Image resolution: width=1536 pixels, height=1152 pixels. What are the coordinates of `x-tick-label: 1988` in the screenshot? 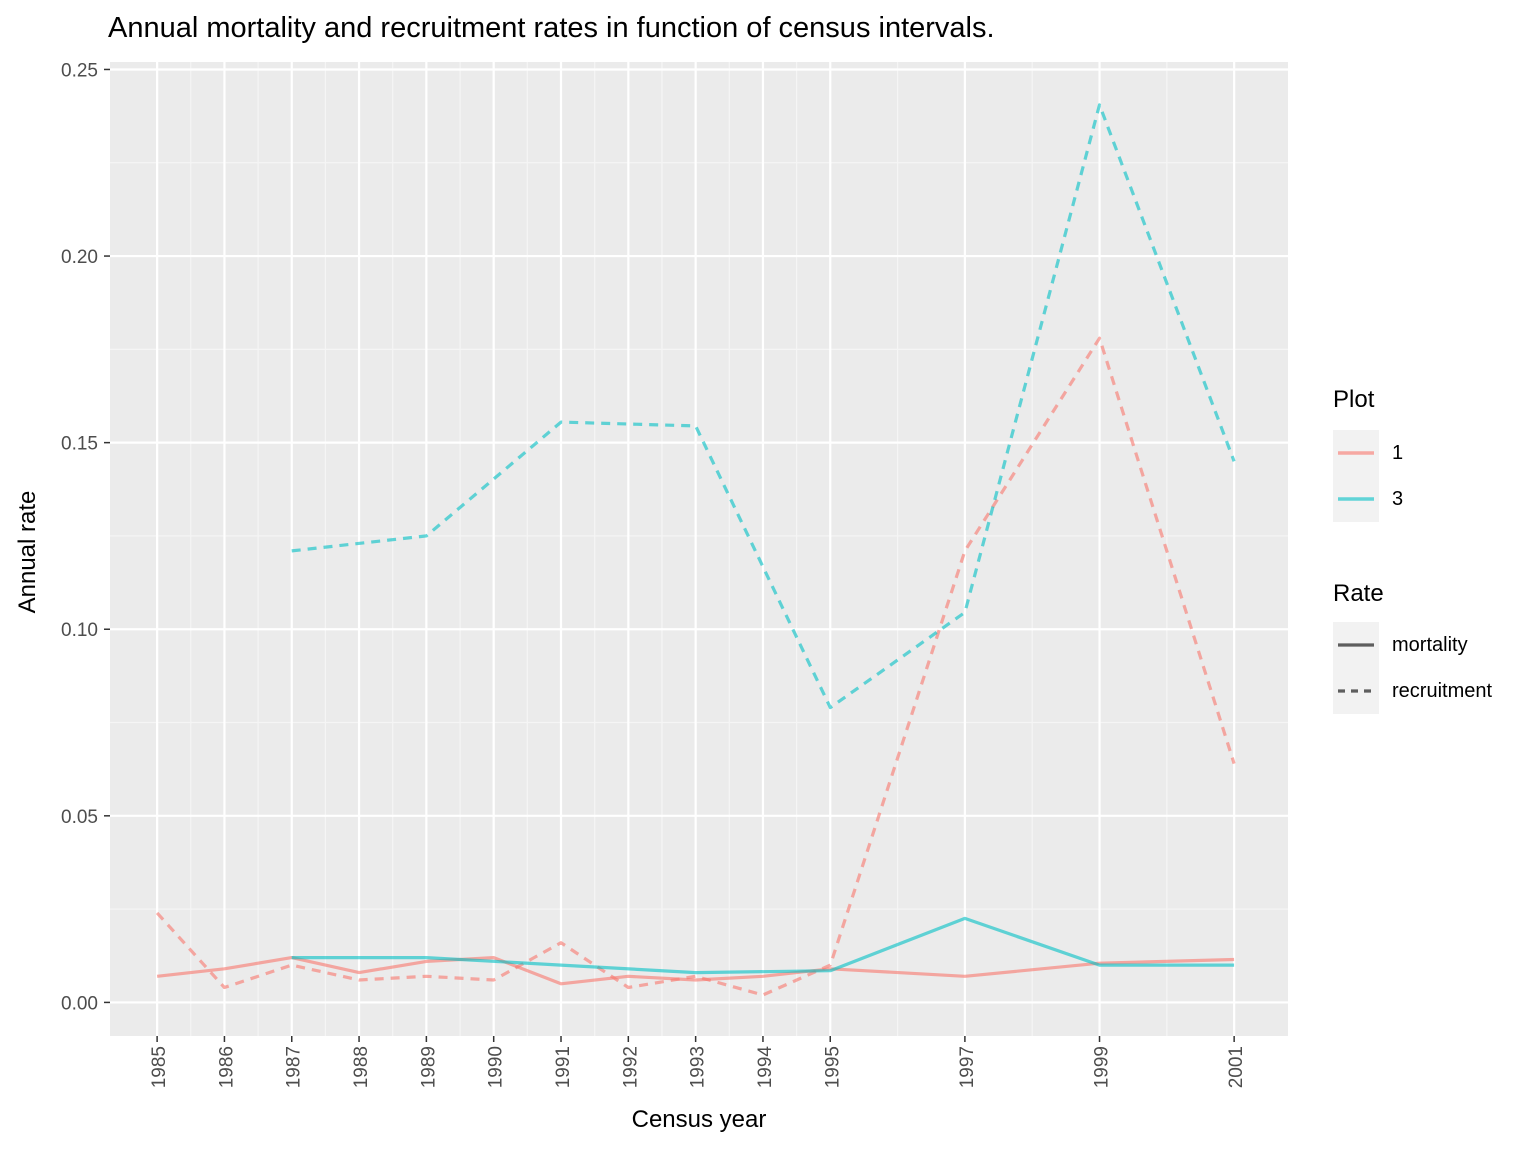 It's located at (361, 1067).